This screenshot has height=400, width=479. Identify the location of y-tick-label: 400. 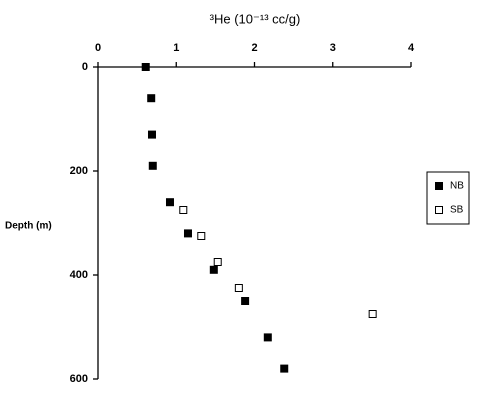
(79, 275).